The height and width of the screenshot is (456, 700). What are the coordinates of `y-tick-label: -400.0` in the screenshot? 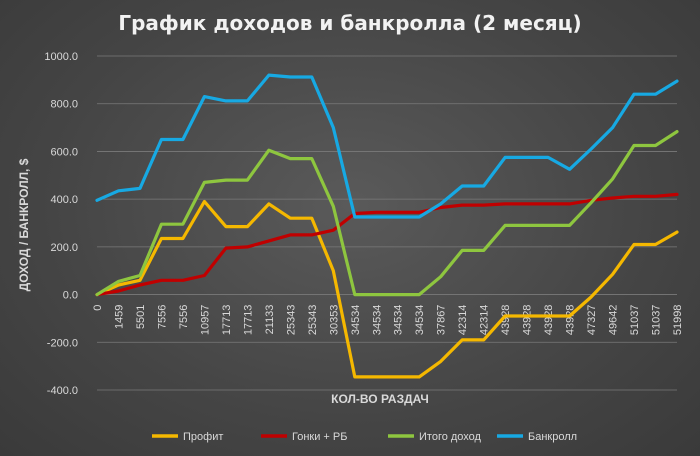 It's located at (62, 391).